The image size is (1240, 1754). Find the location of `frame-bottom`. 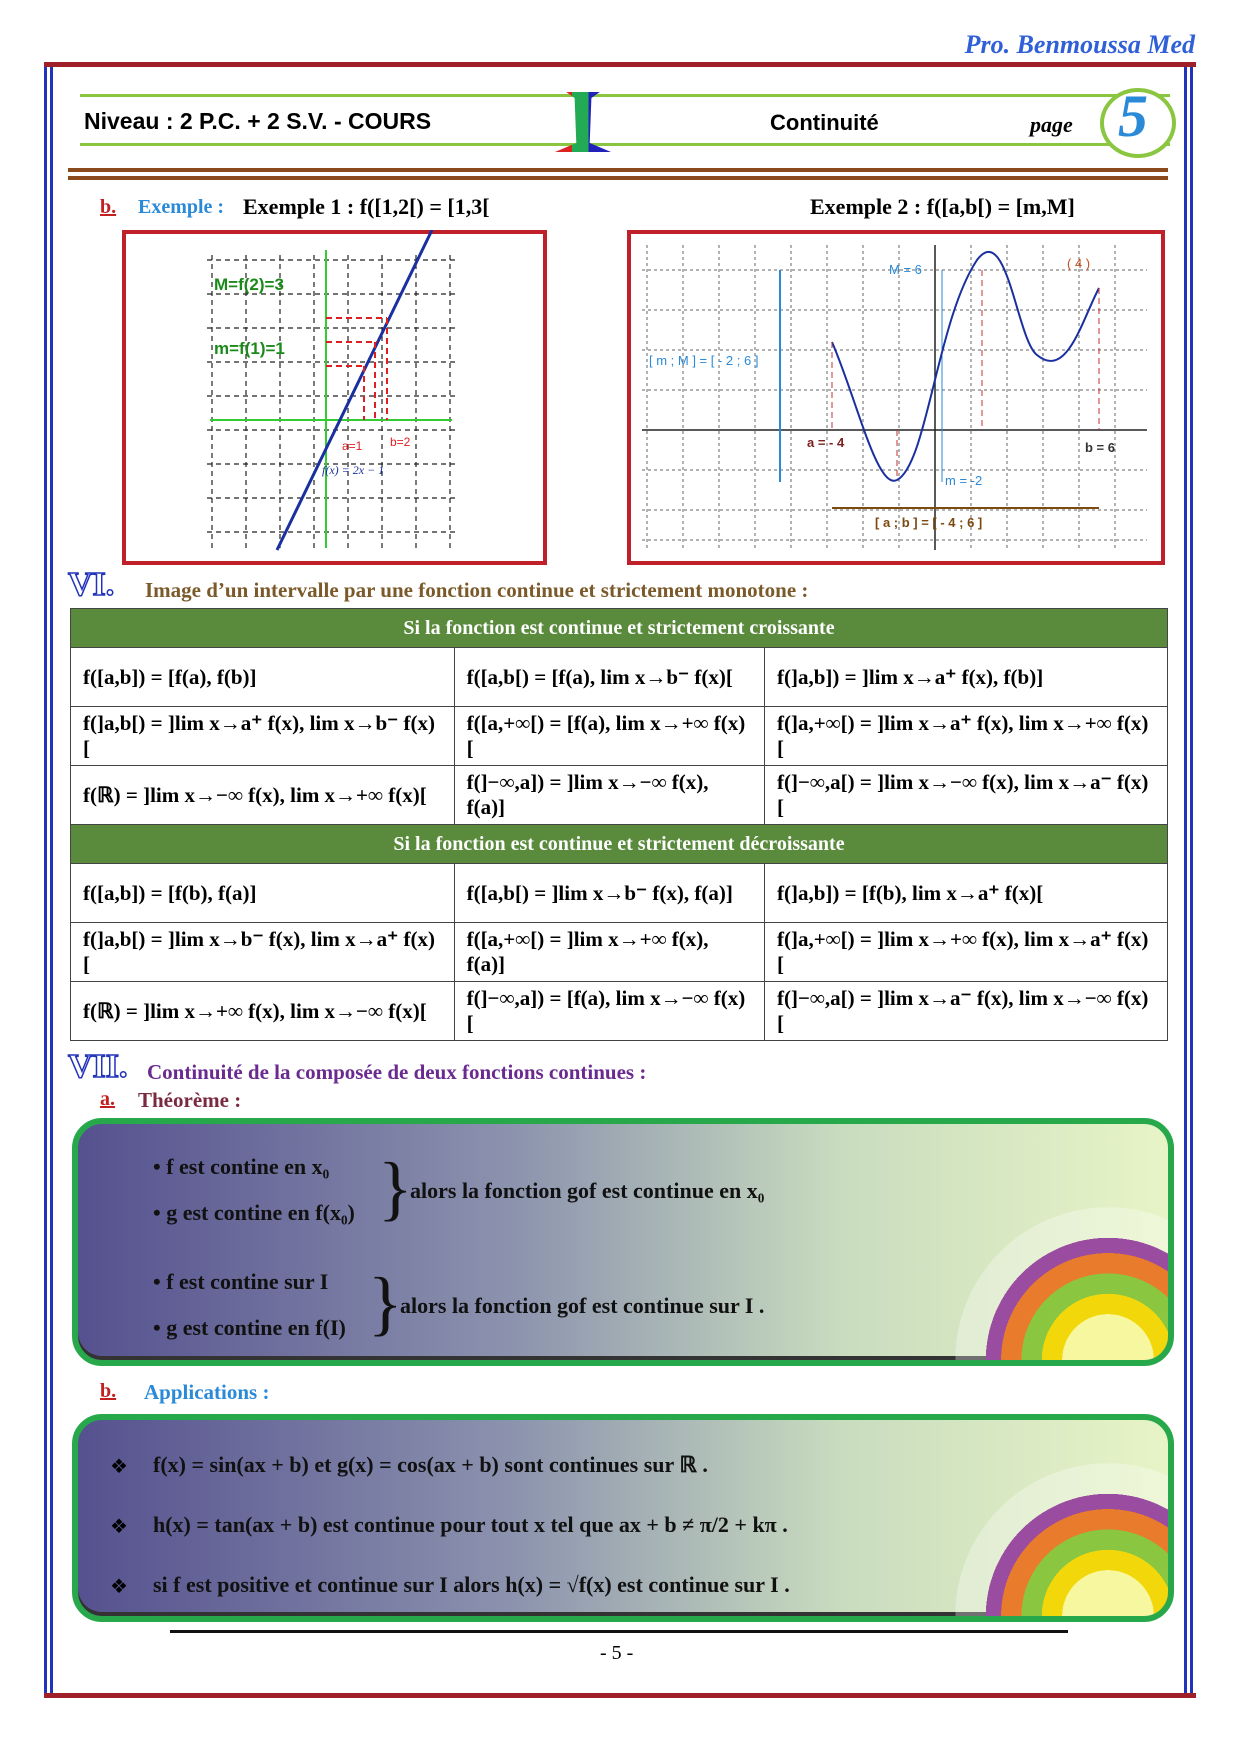

frame-bottom is located at coordinates (620, 1695).